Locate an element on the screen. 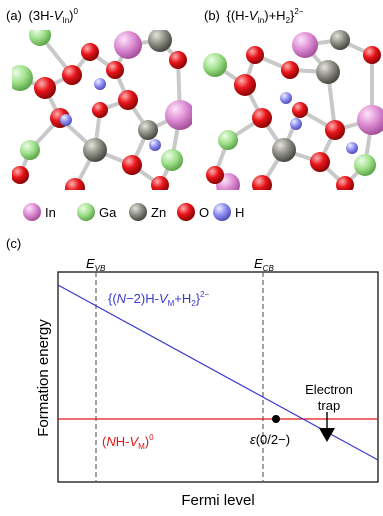  electron-trap-arrow-head is located at coordinates (327, 435).